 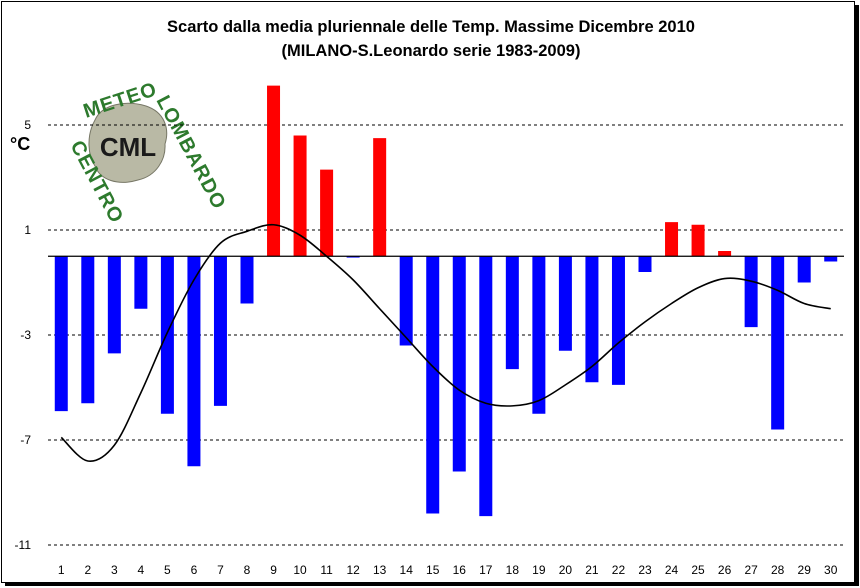 What do you see at coordinates (61, 570) in the screenshot?
I see `x-tick-1: 1` at bounding box center [61, 570].